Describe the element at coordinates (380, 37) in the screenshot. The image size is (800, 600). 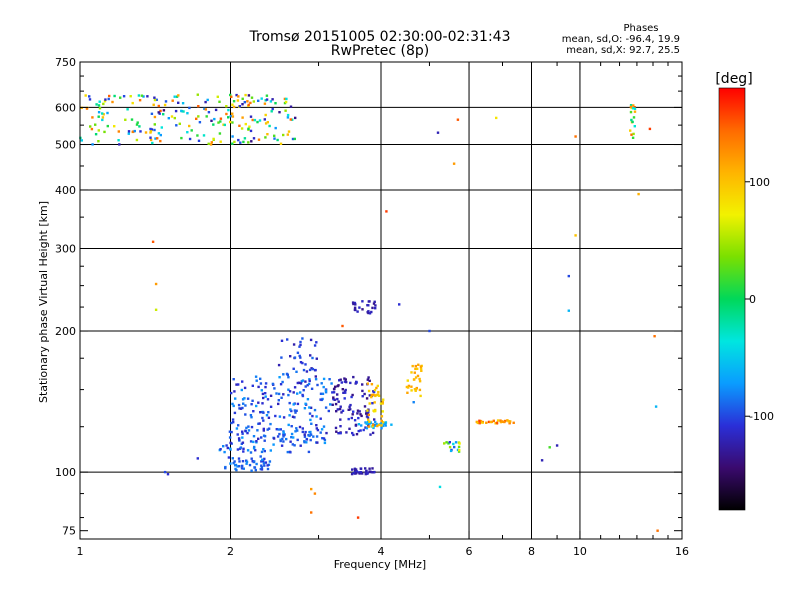
I see `chart-title: Tromsø 20151005 02:30:00-02:31:43` at that location.